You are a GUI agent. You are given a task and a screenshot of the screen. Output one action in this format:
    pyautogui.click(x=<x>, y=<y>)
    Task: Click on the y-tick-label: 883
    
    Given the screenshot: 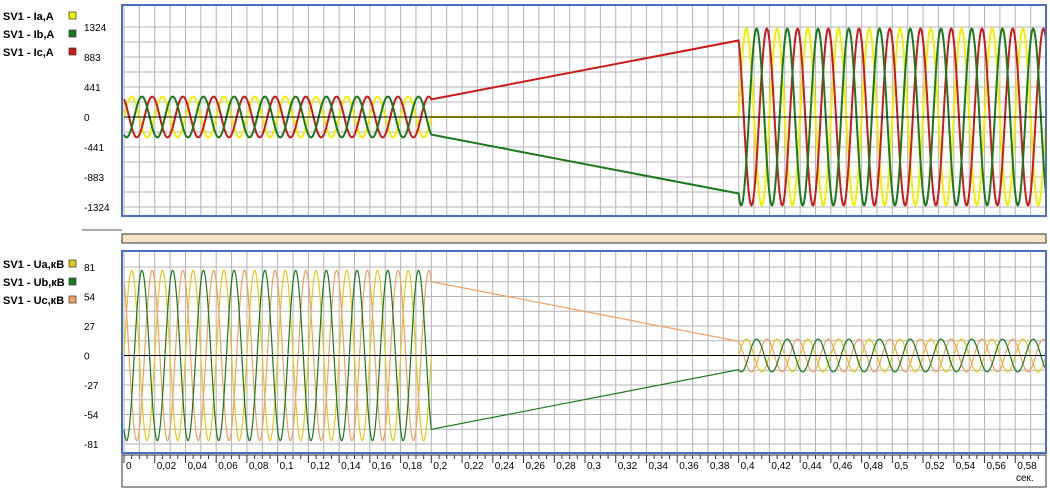 What is the action you would take?
    pyautogui.click(x=92, y=58)
    